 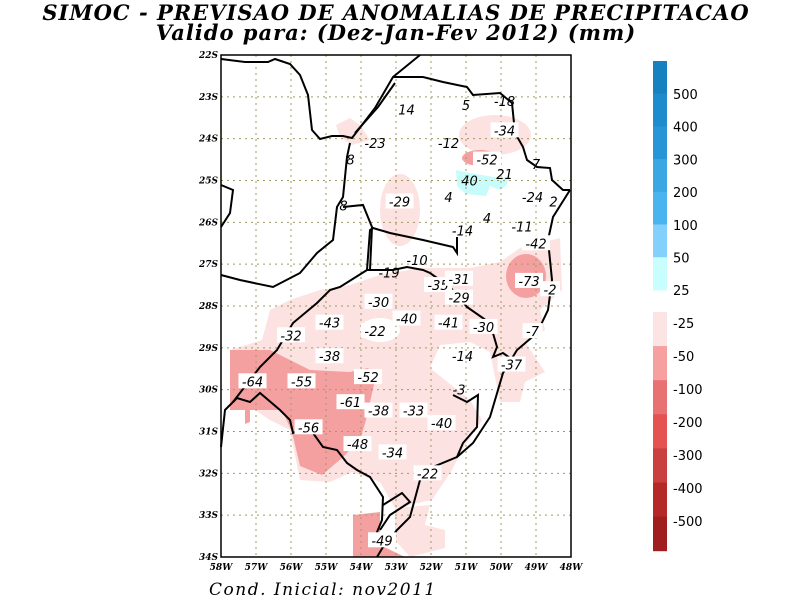 What do you see at coordinates (327, 568) in the screenshot?
I see `lon-tick-label: 55W` at bounding box center [327, 568].